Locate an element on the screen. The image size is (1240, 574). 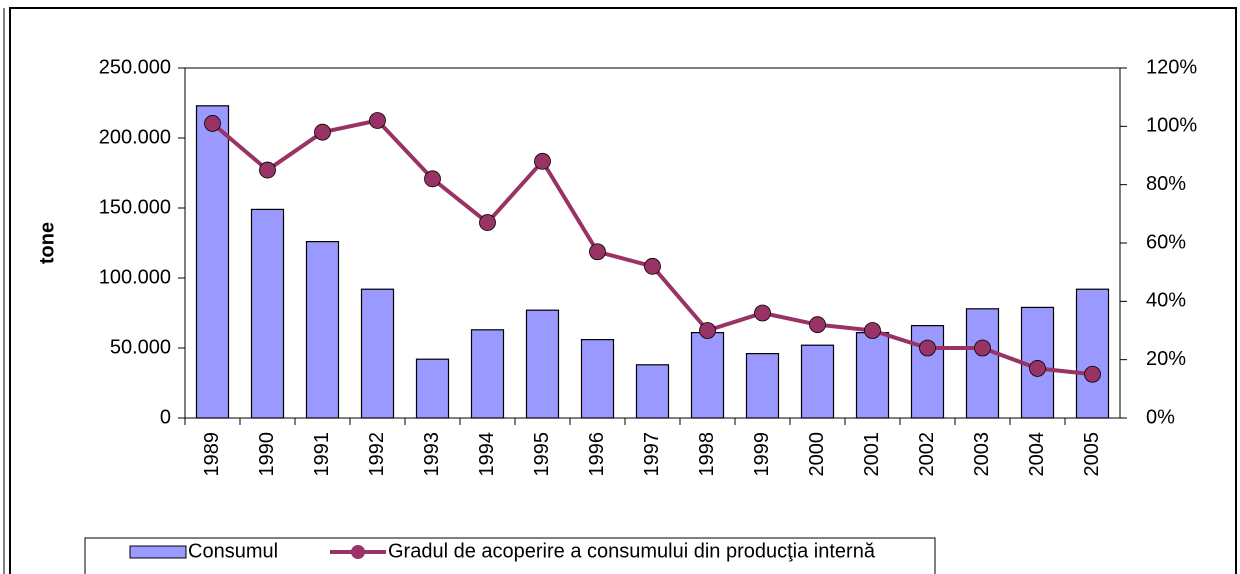
y2-tick-label: 80% is located at coordinates (1166, 184).